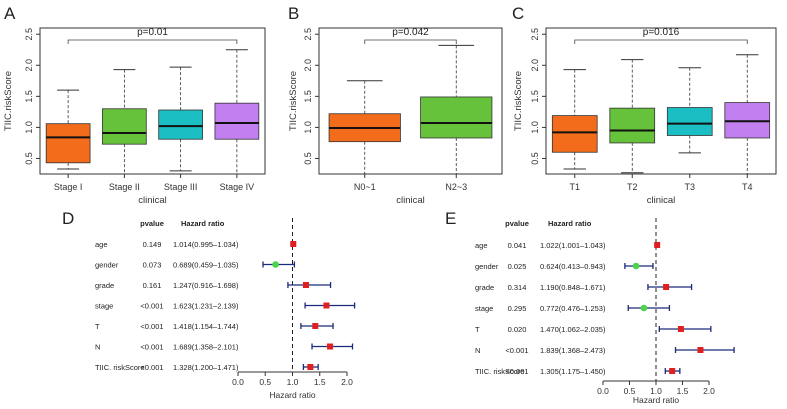 The width and height of the screenshot is (787, 409). I want to click on forest-row: T 0.020 1.470(1.062–2.035), so click(593, 329).